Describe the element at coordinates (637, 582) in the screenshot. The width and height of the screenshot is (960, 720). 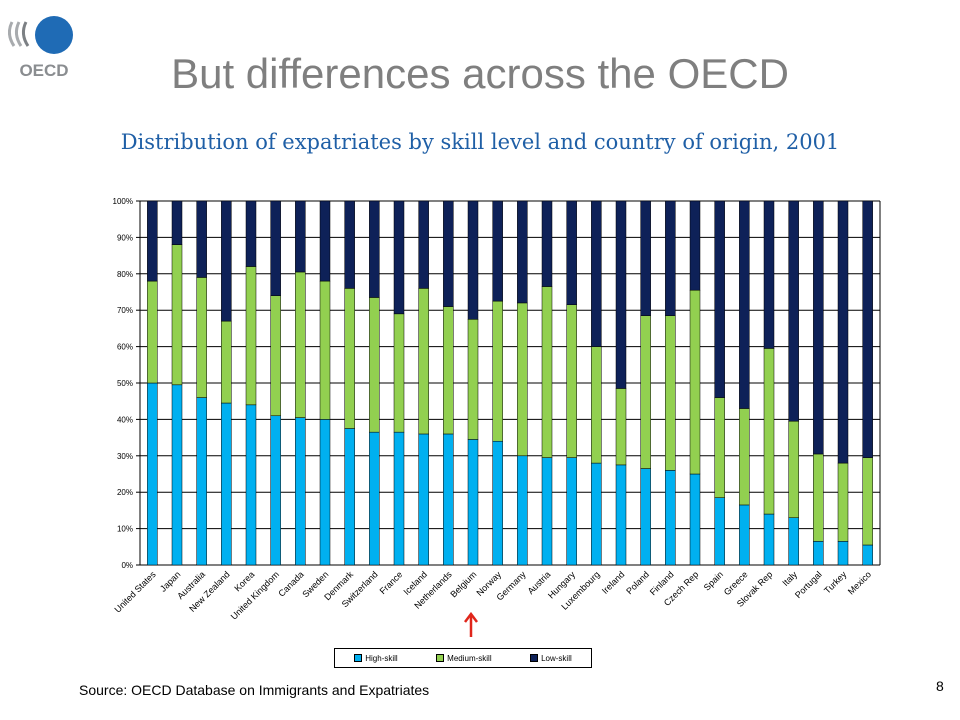
I see `x-tick-label: Poland` at that location.